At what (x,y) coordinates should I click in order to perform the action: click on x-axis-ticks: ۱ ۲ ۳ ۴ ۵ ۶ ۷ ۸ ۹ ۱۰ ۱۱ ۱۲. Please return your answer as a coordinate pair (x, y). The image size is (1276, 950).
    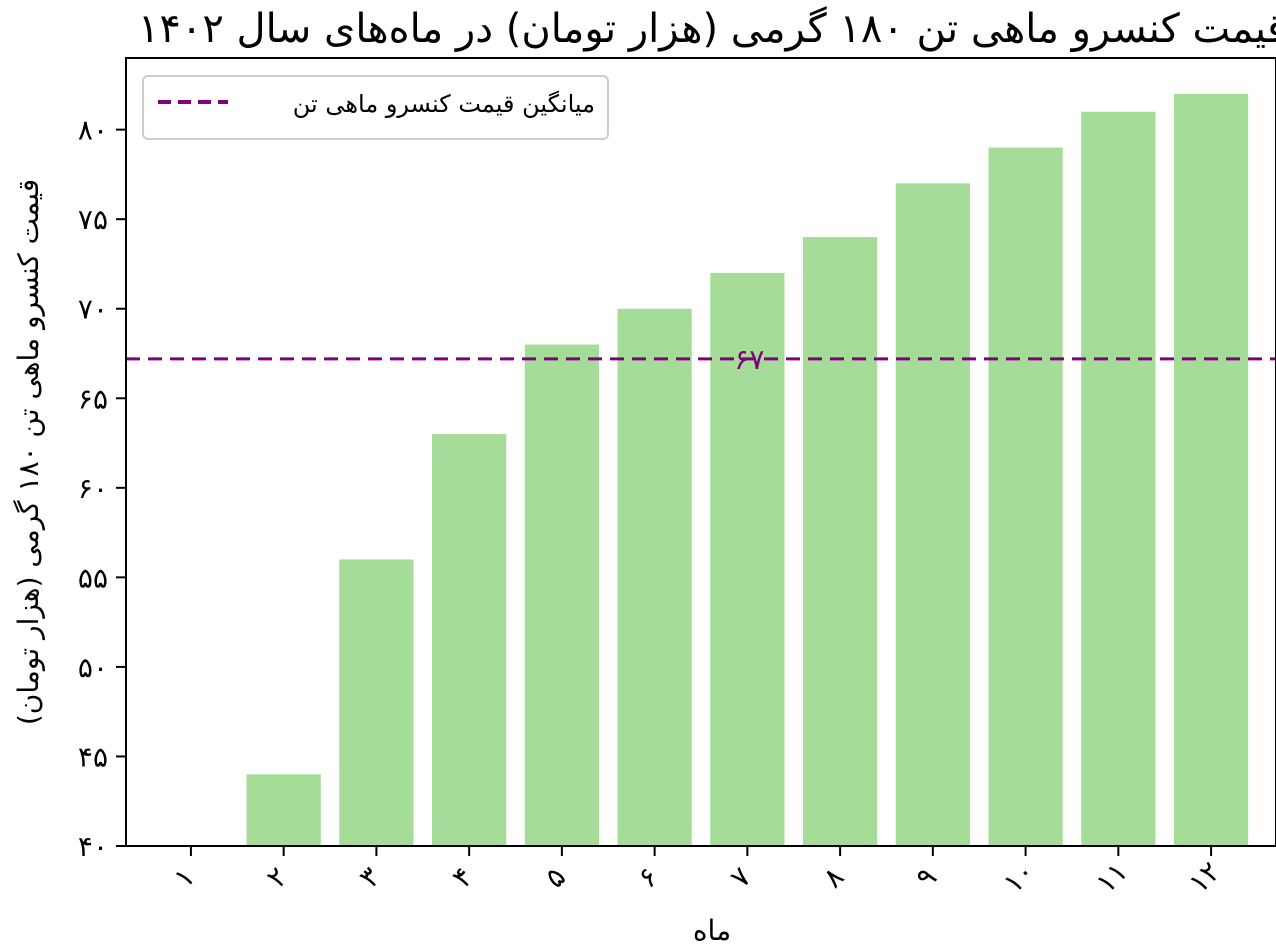
    Looking at the image, I should click on (697, 873).